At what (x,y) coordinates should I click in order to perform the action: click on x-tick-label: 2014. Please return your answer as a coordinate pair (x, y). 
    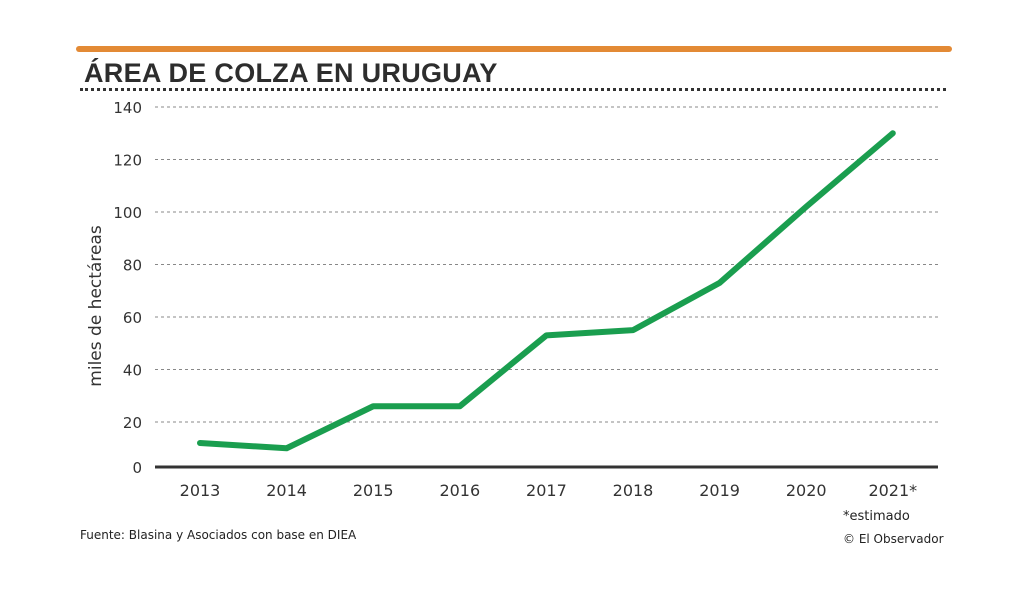
    Looking at the image, I should click on (286, 490).